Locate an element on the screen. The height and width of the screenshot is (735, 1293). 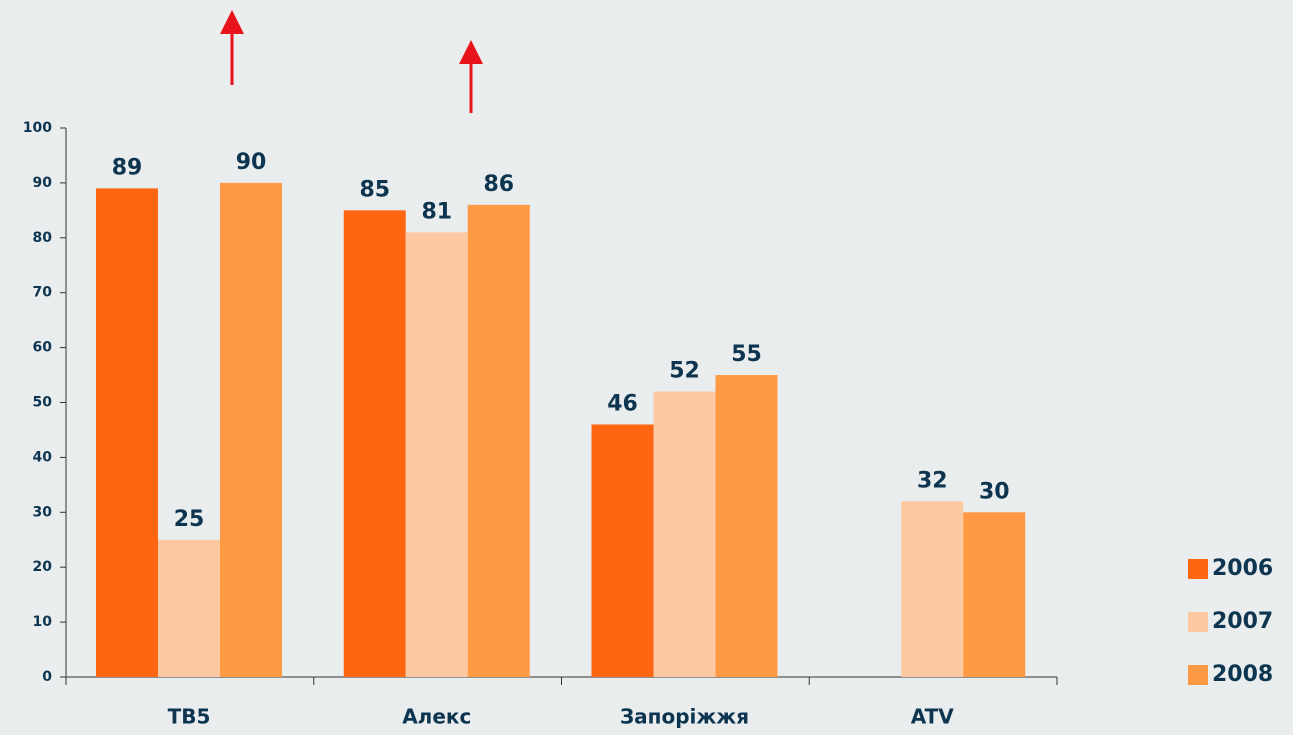
y-tick-label: 90 is located at coordinates (43, 183).